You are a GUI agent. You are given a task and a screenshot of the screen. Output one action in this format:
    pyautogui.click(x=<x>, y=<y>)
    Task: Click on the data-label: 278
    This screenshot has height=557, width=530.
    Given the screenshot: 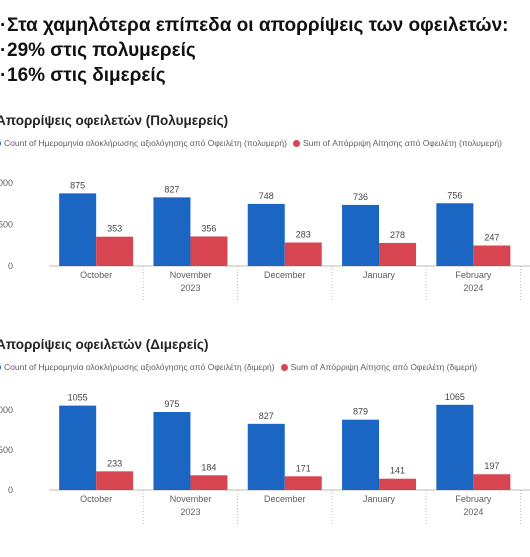 What is the action you would take?
    pyautogui.click(x=397, y=235)
    